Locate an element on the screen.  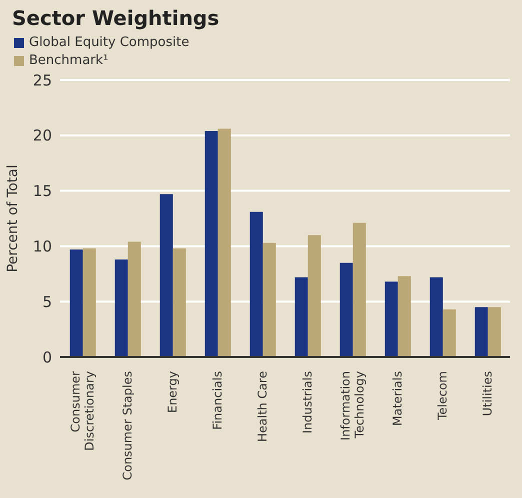
y-tick-label: 15 is located at coordinates (42, 191).